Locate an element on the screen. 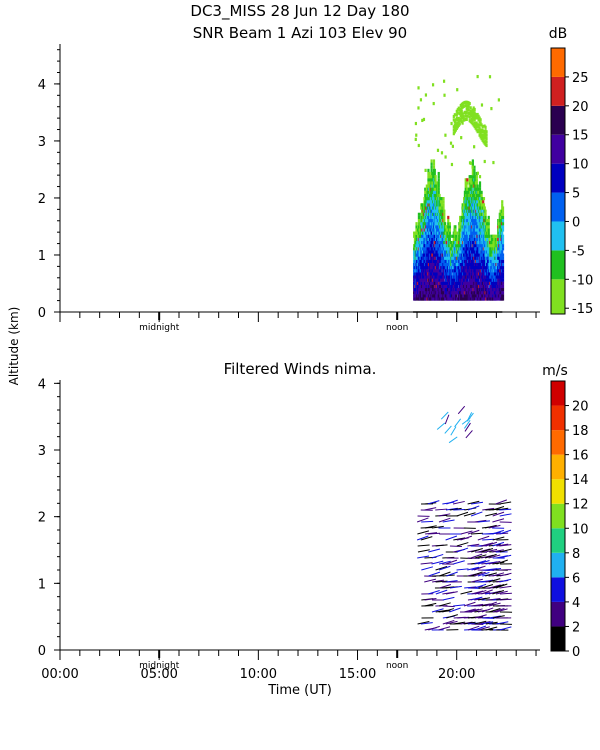 The width and height of the screenshot is (600, 750). snr-marker-label-midnight: midnight is located at coordinates (159, 328).